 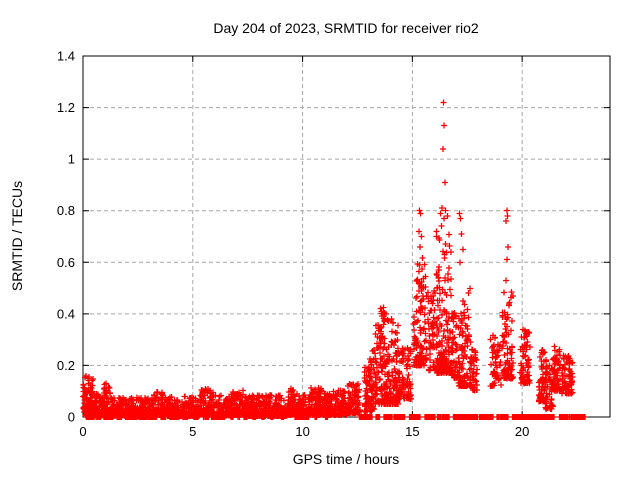 What do you see at coordinates (522, 431) in the screenshot?
I see `x-tick-label: 20` at bounding box center [522, 431].